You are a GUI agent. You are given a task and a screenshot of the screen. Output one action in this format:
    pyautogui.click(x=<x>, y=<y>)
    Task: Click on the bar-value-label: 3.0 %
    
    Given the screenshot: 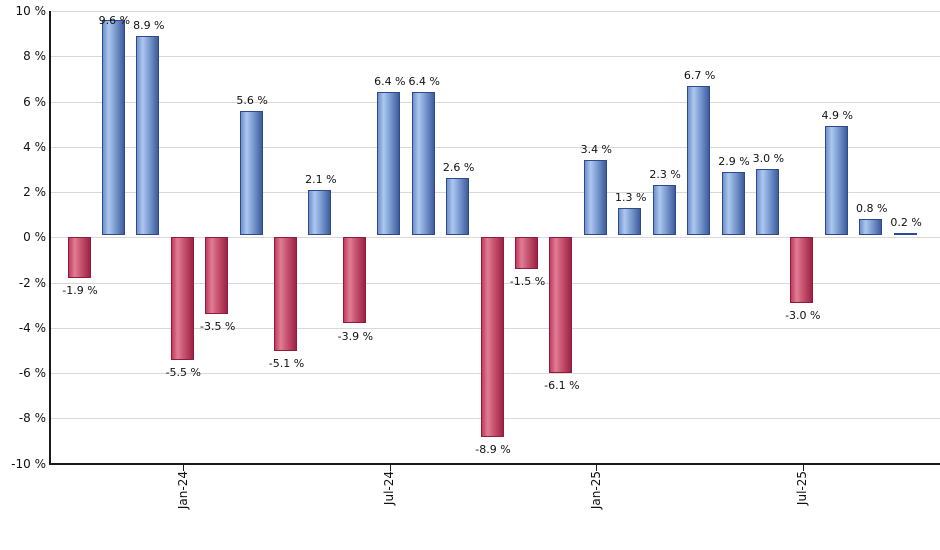 What is the action you would take?
    pyautogui.click(x=768, y=159)
    